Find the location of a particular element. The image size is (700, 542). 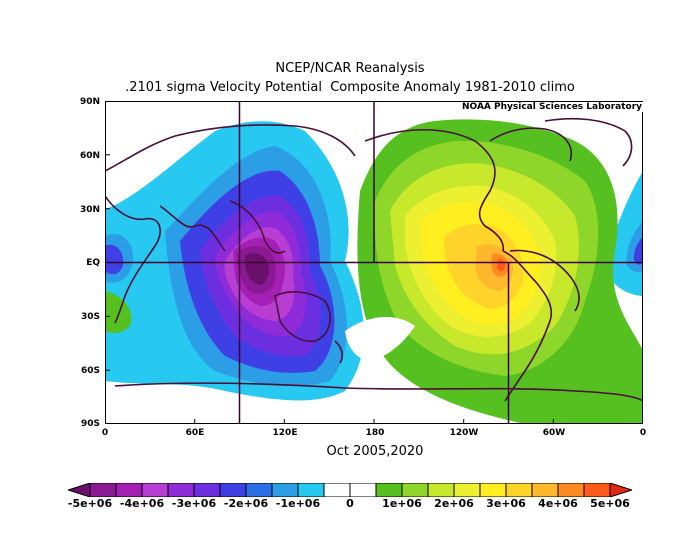

lat-label-30n: 30N is located at coordinates (89, 210).